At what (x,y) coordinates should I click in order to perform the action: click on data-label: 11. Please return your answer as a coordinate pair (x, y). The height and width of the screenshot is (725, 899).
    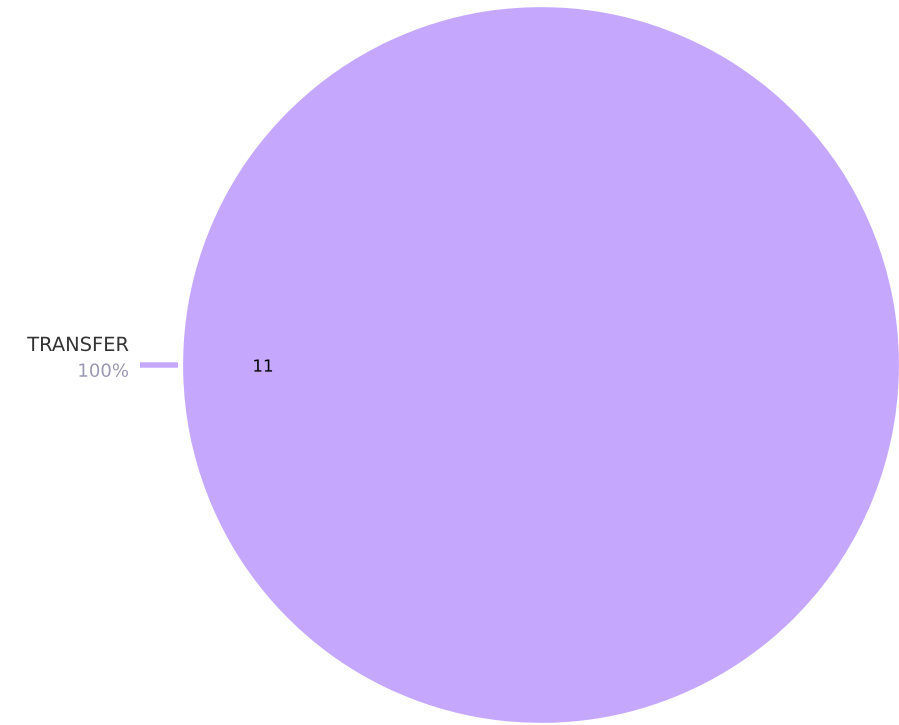
    Looking at the image, I should click on (263, 365).